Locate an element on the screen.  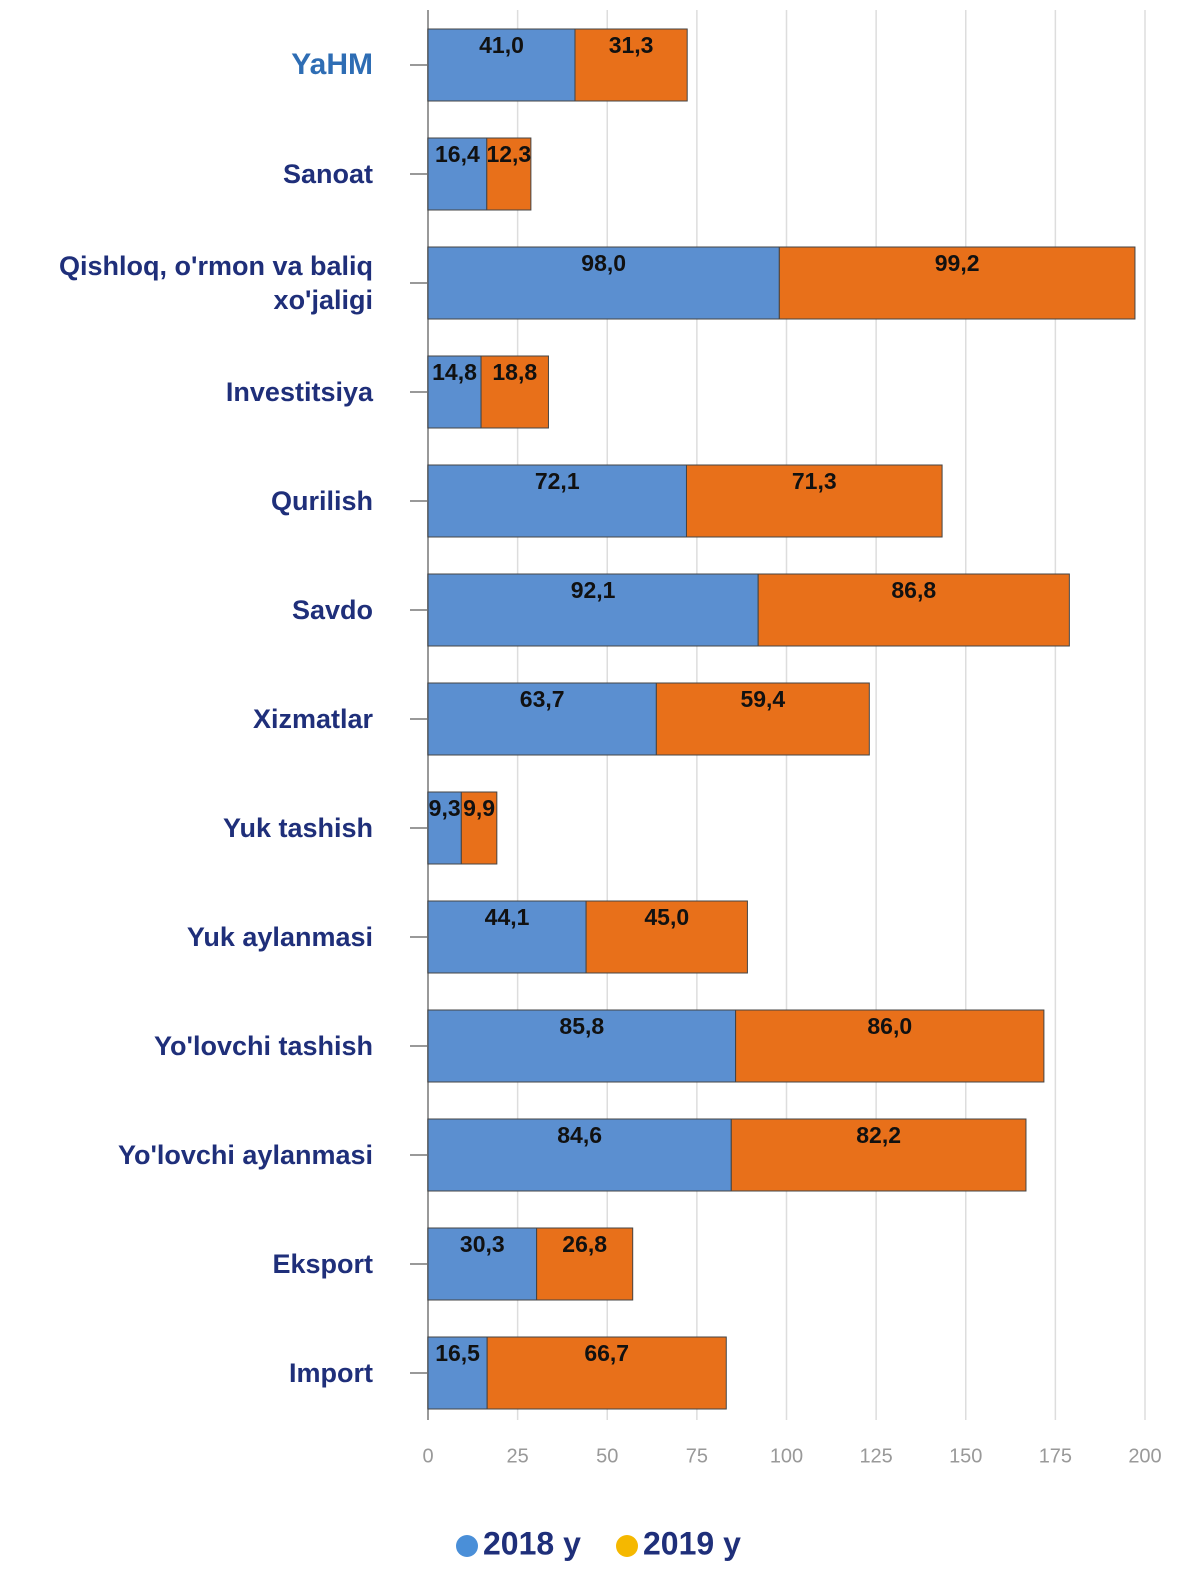
data-label: 9,9 is located at coordinates (479, 808).